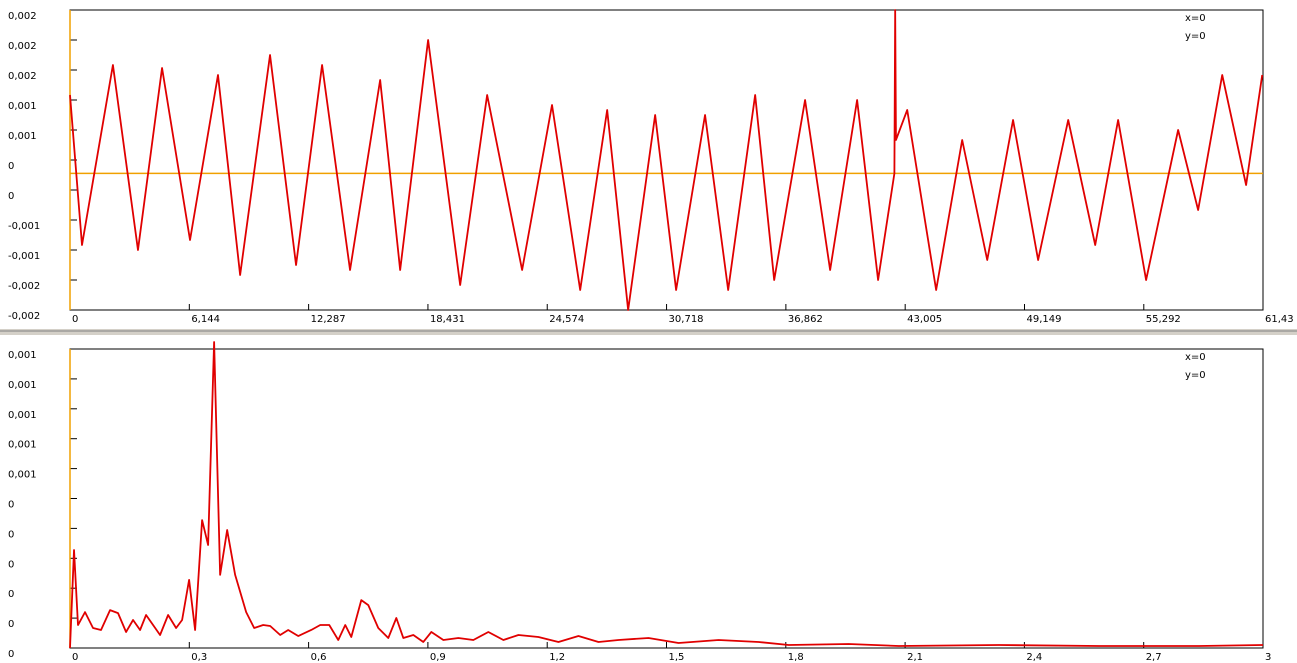 The image size is (1297, 663). What do you see at coordinates (805, 319) in the screenshot?
I see `x-tick-label: 36,862` at bounding box center [805, 319].